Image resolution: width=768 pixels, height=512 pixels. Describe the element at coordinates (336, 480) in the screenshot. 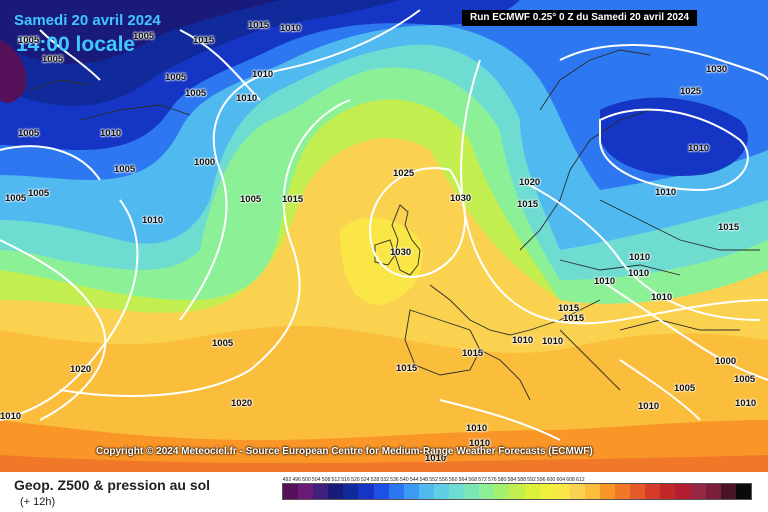

I see `scale-tick-label: 512` at that location.